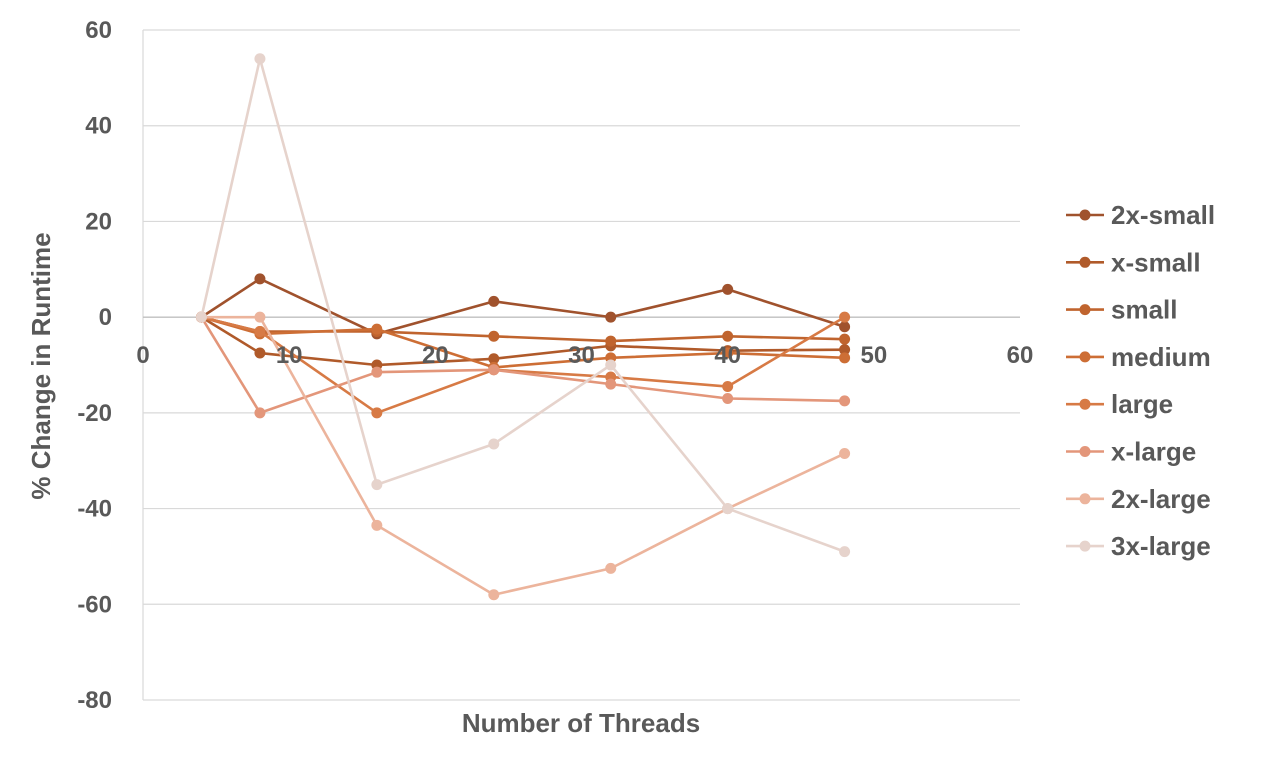 This screenshot has width=1262, height=768. What do you see at coordinates (1153, 452) in the screenshot?
I see `legend-label: x-large` at bounding box center [1153, 452].